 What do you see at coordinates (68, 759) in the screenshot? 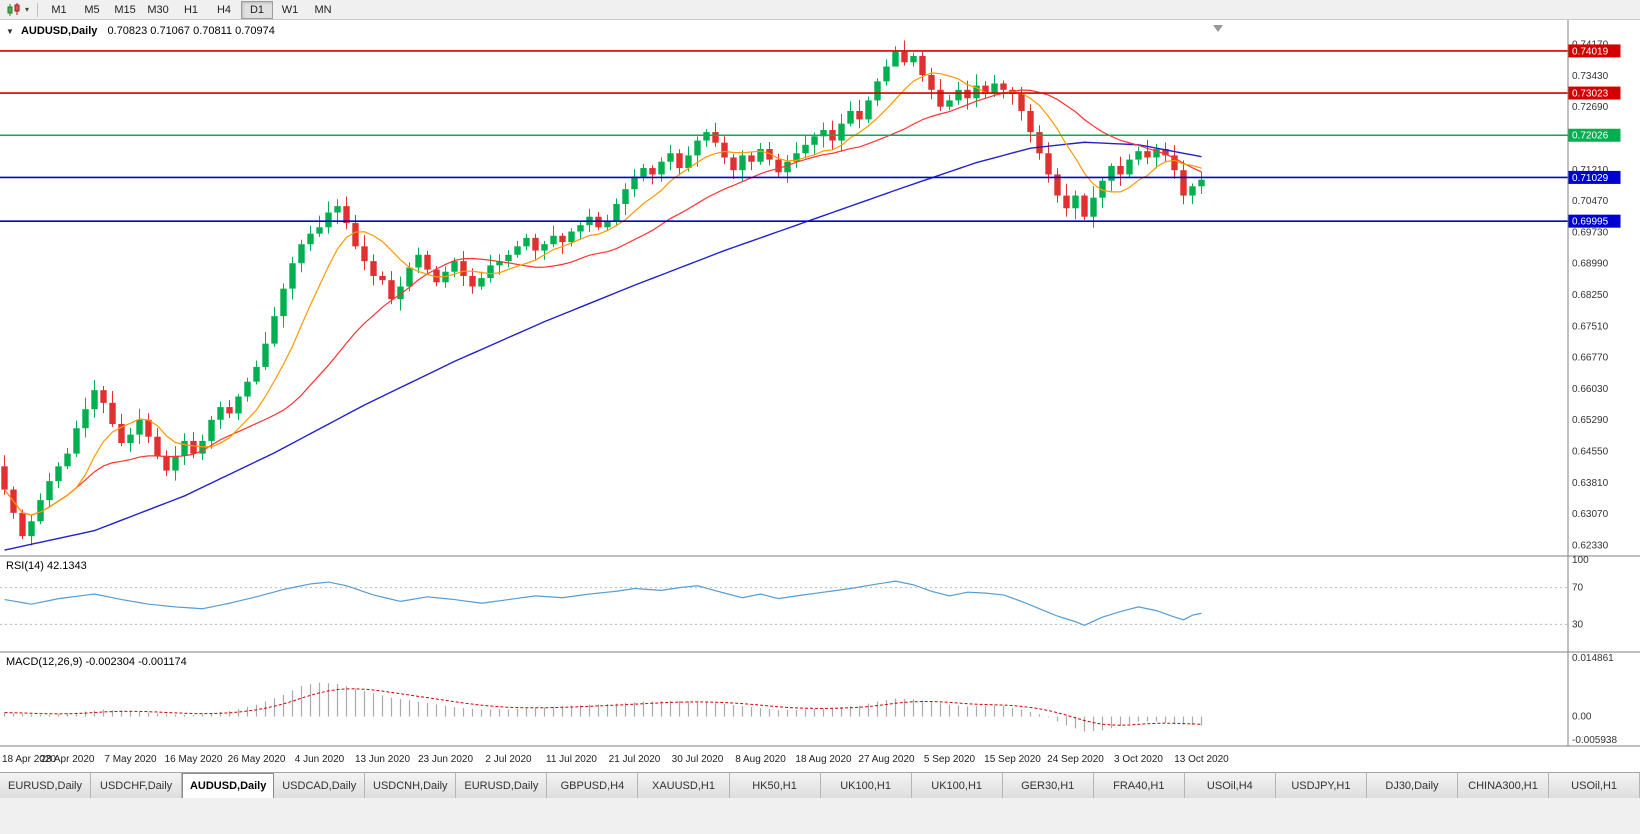
I see `svg-text: 28 Apr 2020` at bounding box center [68, 759].